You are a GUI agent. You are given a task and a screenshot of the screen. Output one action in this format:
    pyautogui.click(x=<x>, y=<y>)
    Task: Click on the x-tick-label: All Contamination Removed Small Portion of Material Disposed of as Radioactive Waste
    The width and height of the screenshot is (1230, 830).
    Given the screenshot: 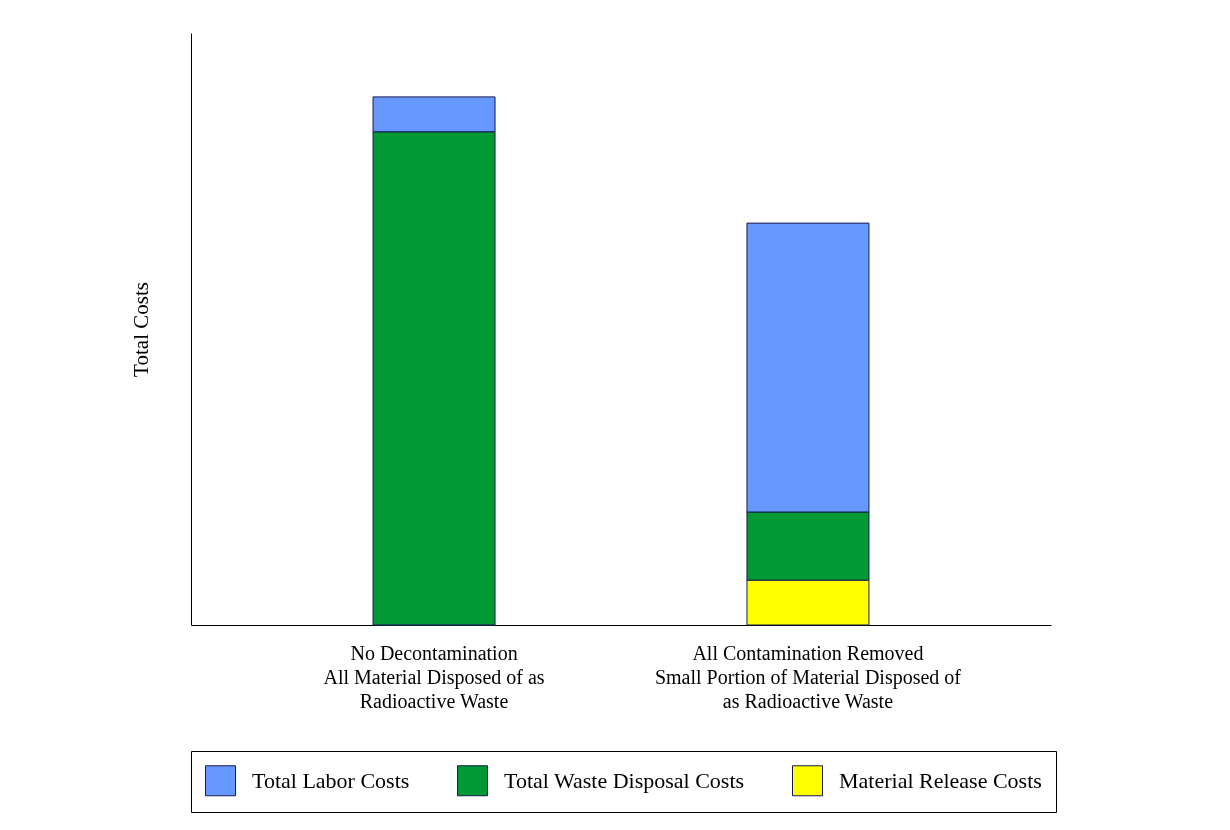 What is the action you would take?
    pyautogui.click(x=808, y=676)
    